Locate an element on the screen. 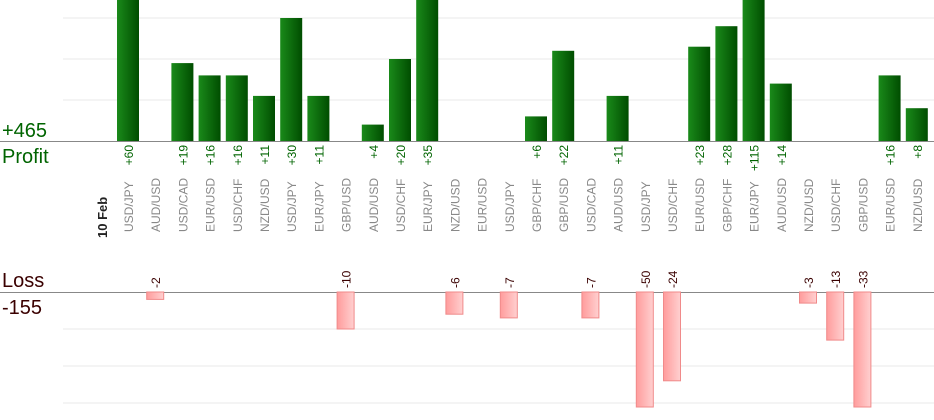 This screenshot has height=420, width=934. profit-value-label: +23 is located at coordinates (700, 155).